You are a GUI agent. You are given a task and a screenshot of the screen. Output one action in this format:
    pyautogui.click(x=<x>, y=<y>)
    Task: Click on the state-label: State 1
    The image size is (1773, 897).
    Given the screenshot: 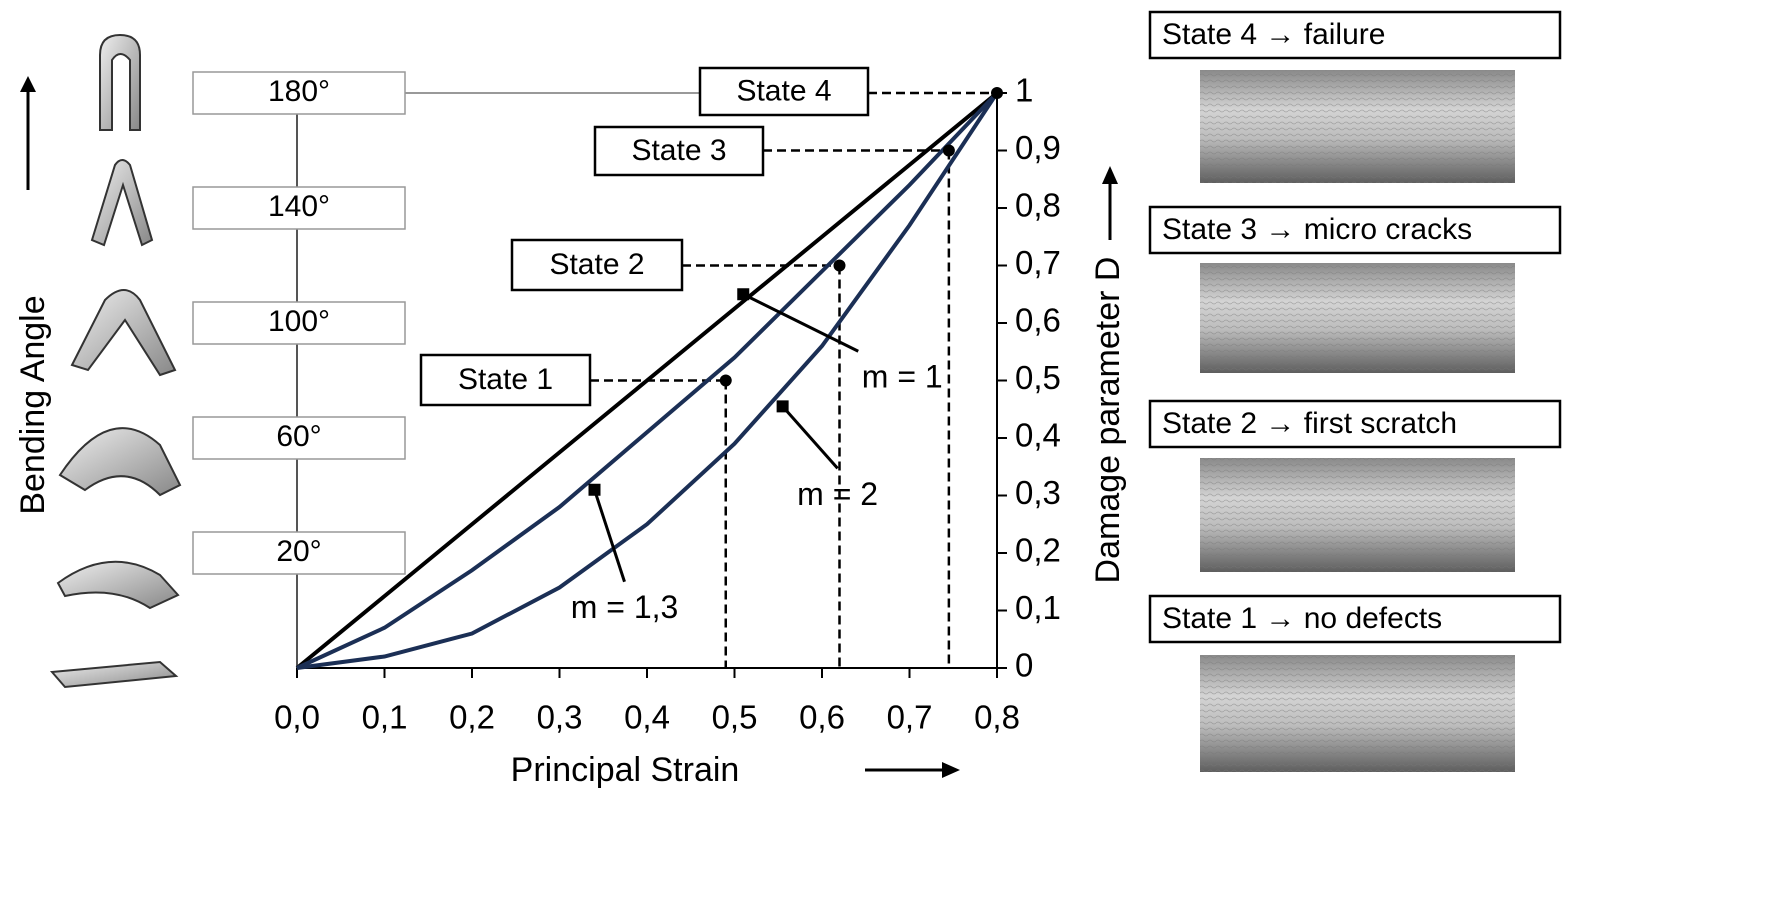 What is the action you would take?
    pyautogui.click(x=505, y=379)
    